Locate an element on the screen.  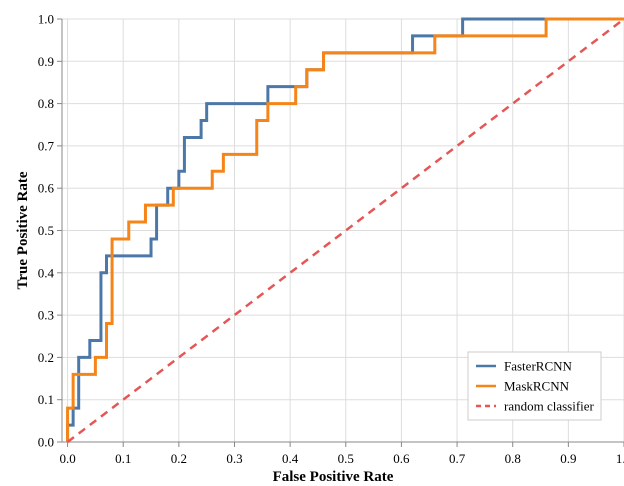
y-tick-label: 0.5 is located at coordinates (46, 230).